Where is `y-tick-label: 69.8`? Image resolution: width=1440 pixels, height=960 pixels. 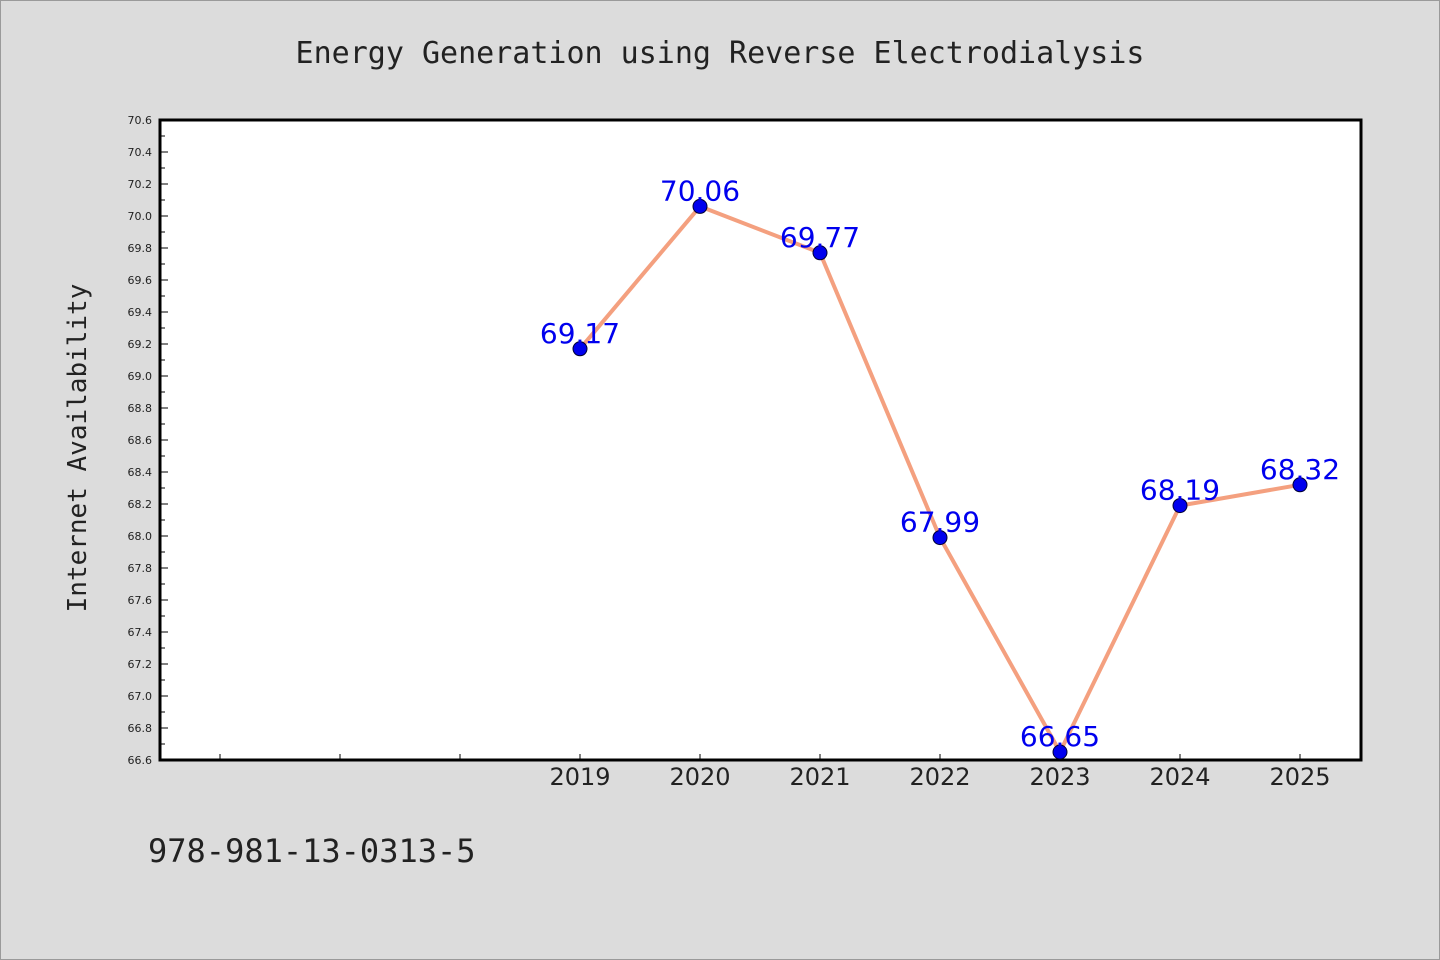 y-tick-label: 69.8 is located at coordinates (140, 248).